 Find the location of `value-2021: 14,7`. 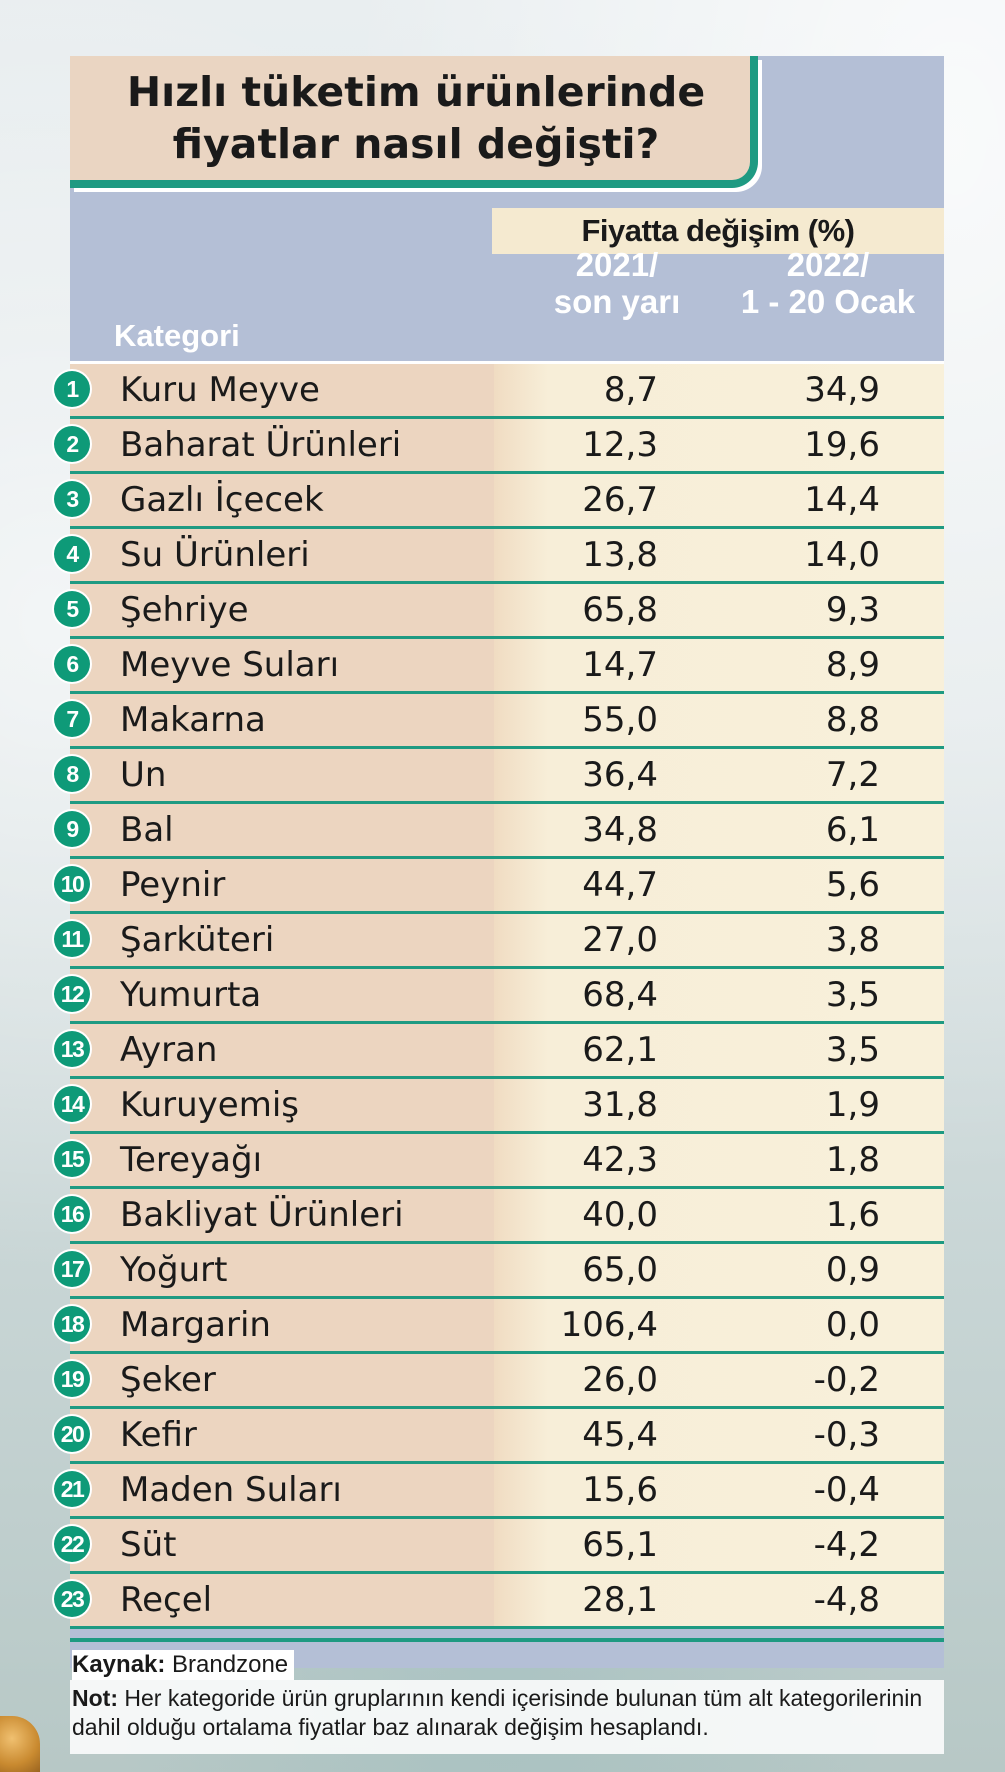

value-2021: 14,7 is located at coordinates (620, 665).